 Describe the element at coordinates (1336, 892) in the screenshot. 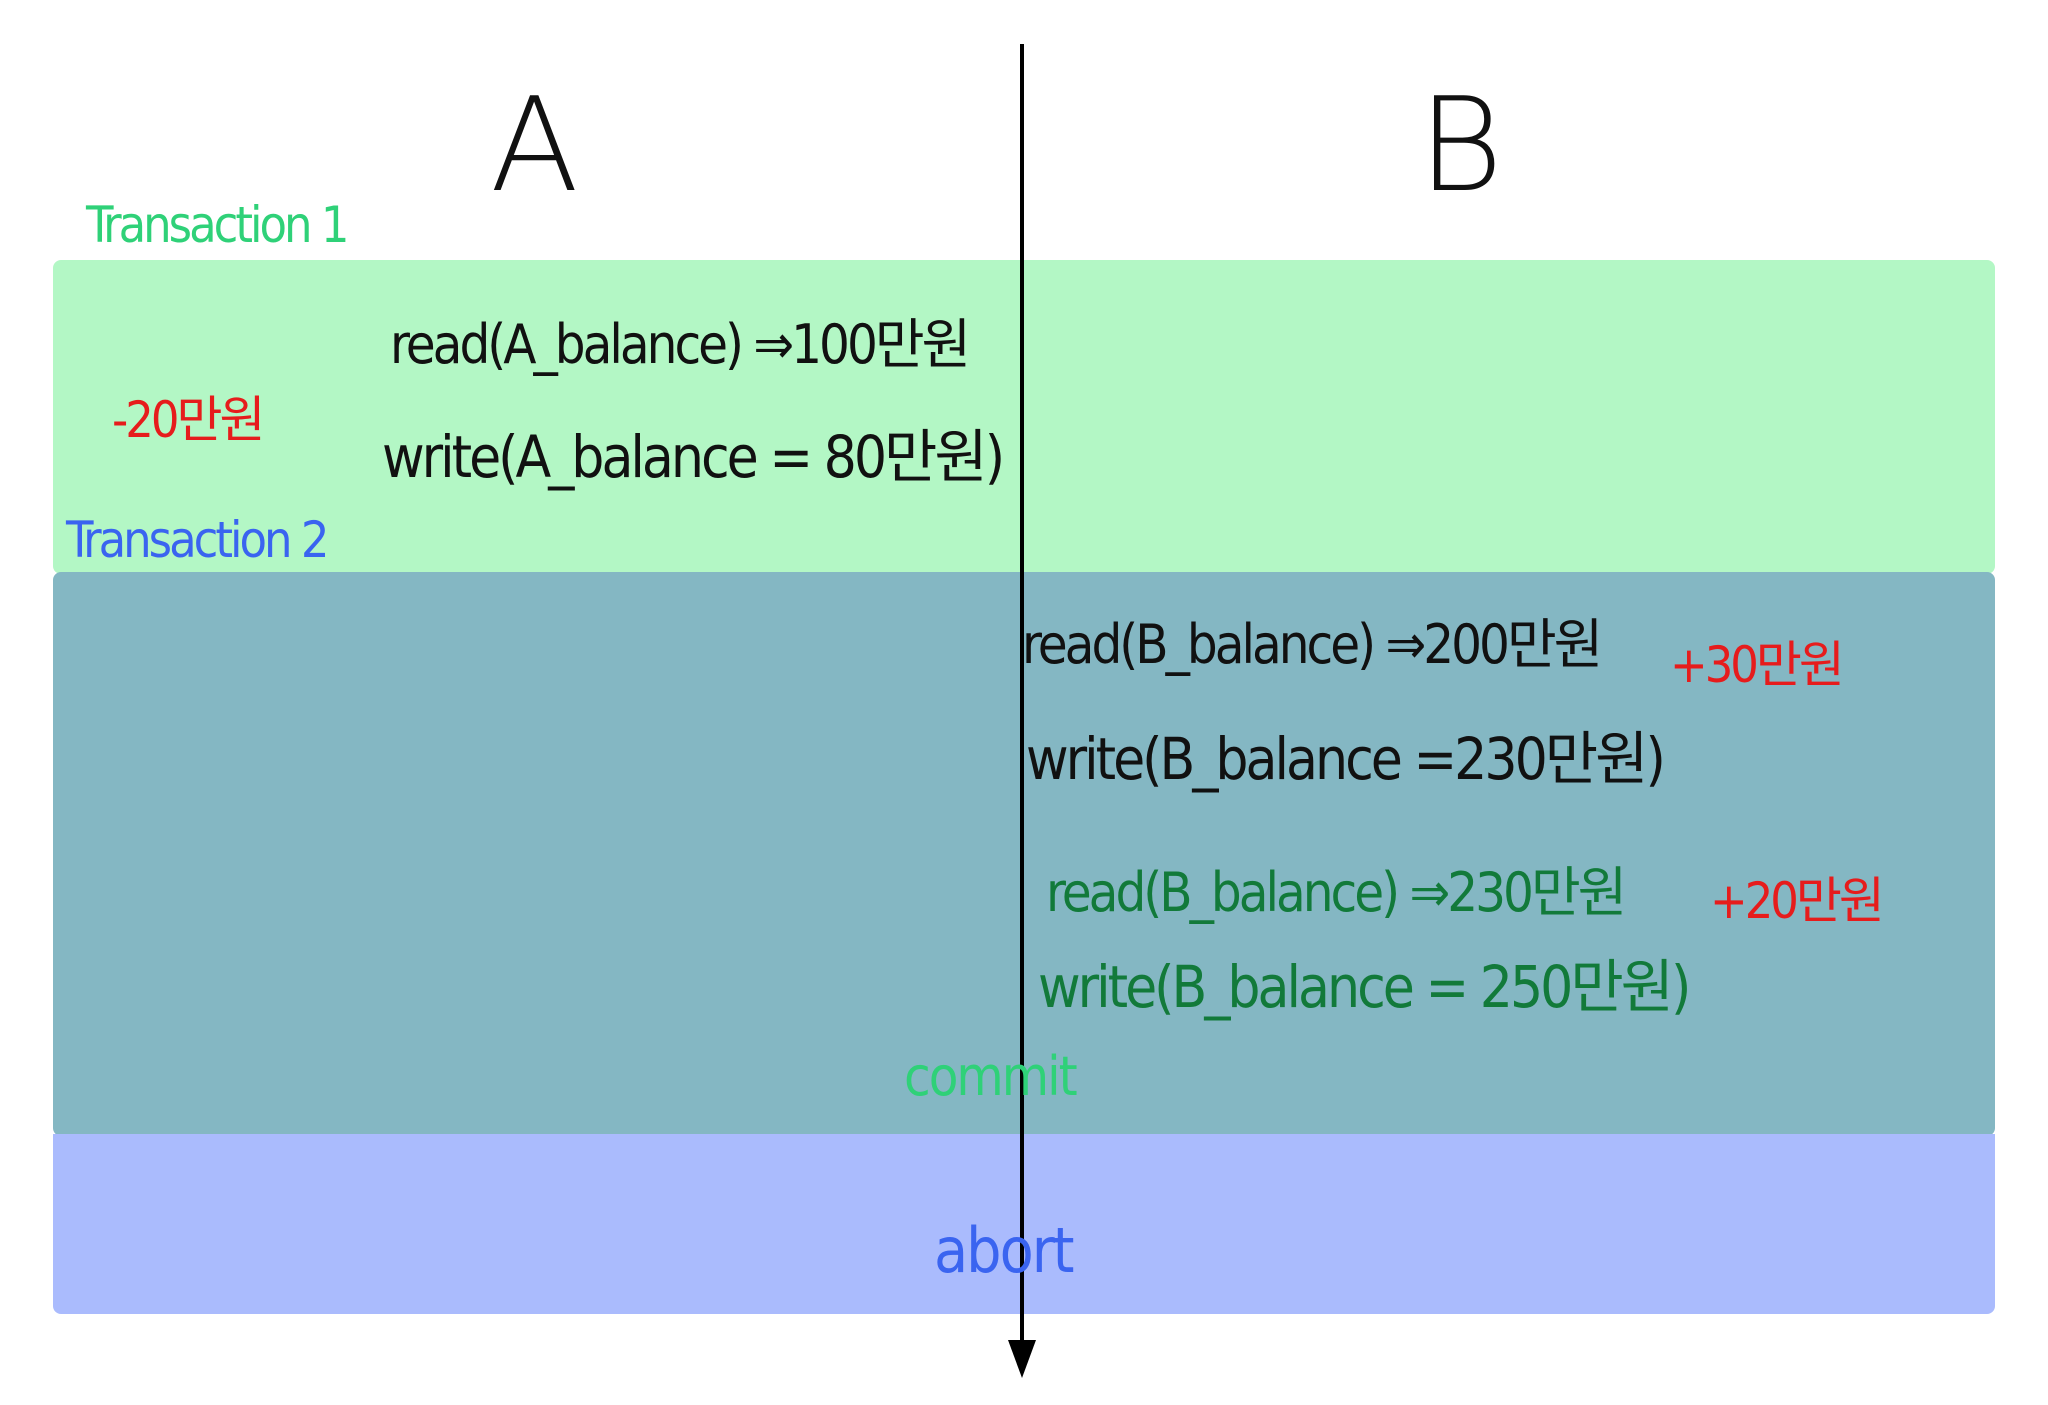

I see `b-read-step-2: read(B_balance) ⇒230만원` at that location.